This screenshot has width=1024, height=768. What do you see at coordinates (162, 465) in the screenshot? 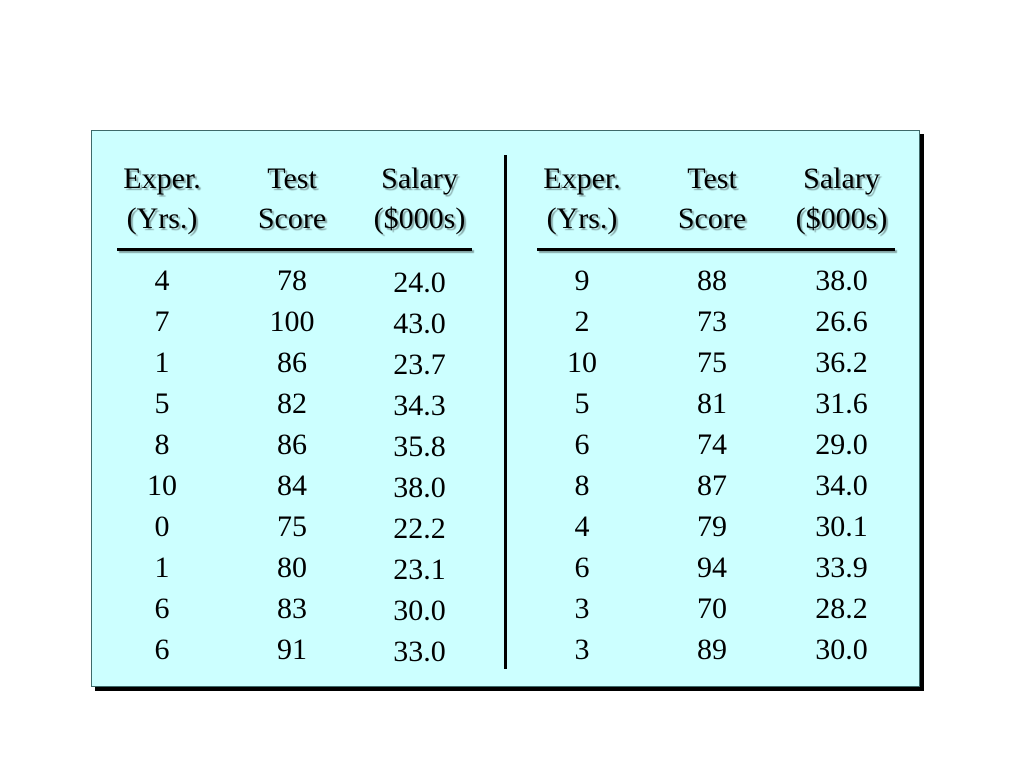
I see `column-experience: 4 7 1 5 8 10 0 1 6 6` at bounding box center [162, 465].